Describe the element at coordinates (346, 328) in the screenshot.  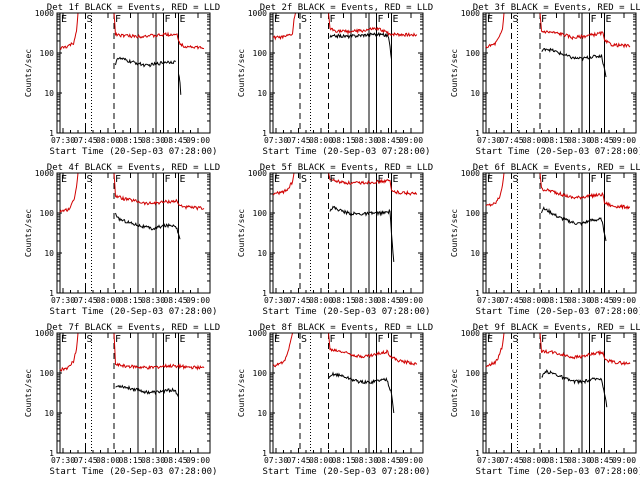
I see `chart-title: Det 8f BLACK = Events, RED = LLD` at that location.